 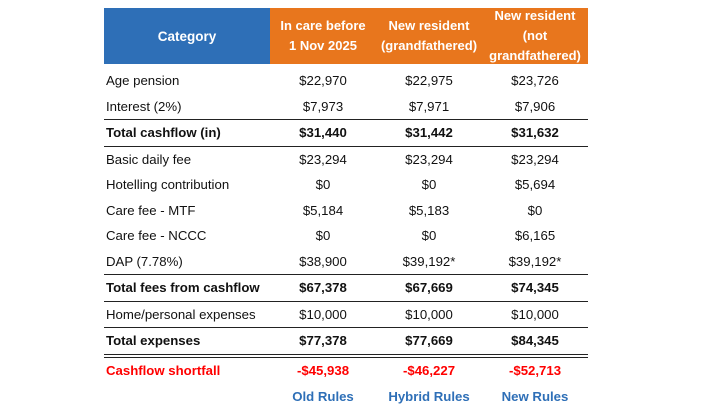 What do you see at coordinates (181, 314) in the screenshot?
I see `row-label: Home/personal expenses` at bounding box center [181, 314].